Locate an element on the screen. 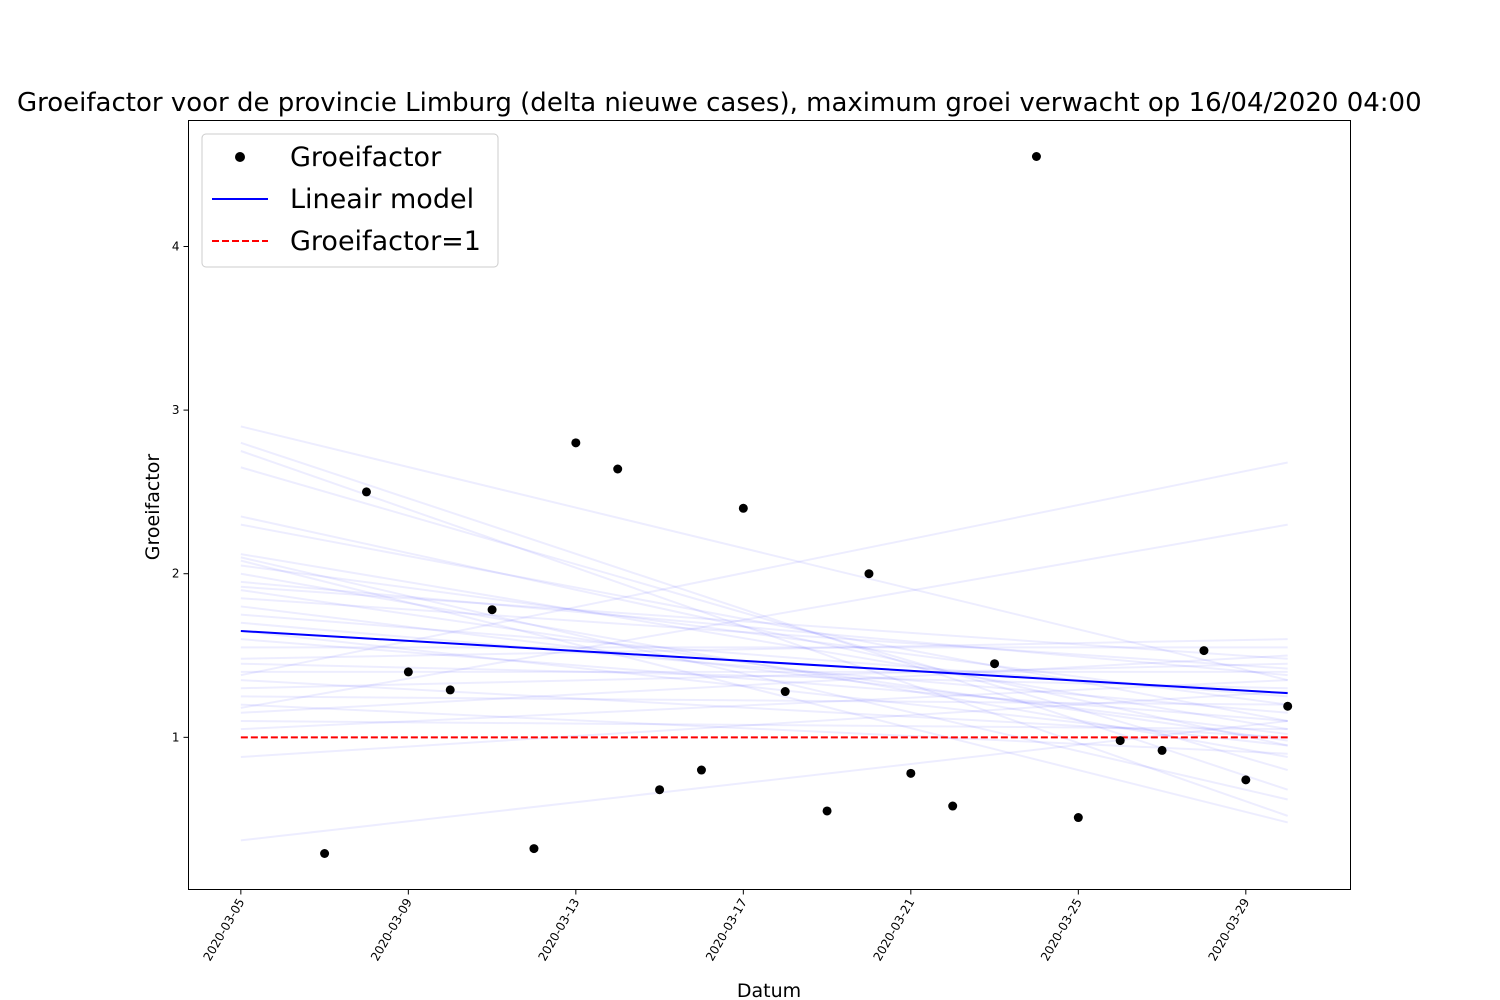 The image size is (1500, 1000). x-tick-label-2020-03-17: 2020-03-17 is located at coordinates (726, 929).